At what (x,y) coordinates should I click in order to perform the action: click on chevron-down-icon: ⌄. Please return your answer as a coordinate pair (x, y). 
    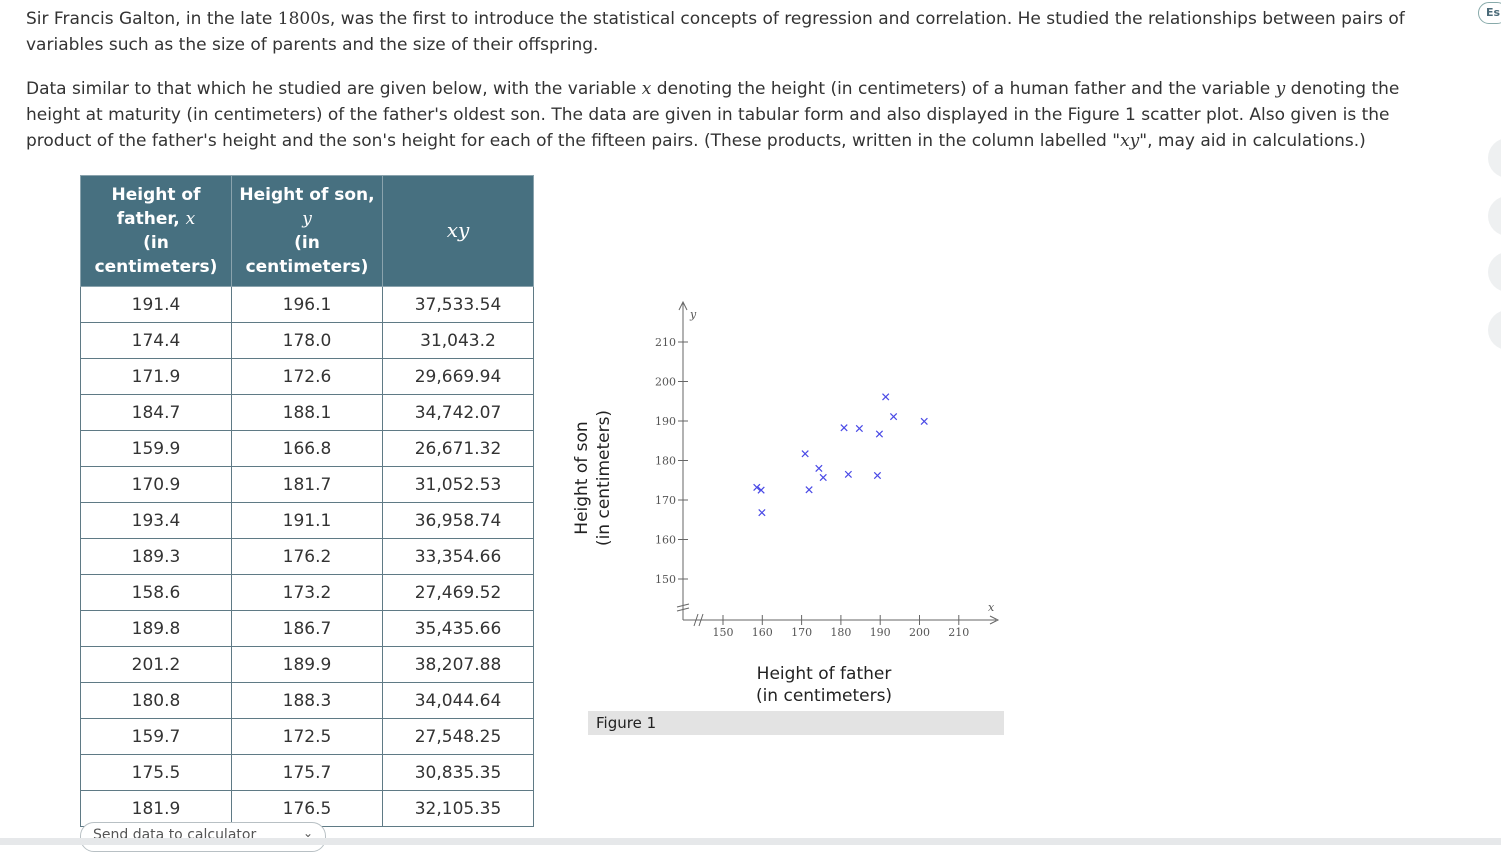
    Looking at the image, I should click on (307, 833).